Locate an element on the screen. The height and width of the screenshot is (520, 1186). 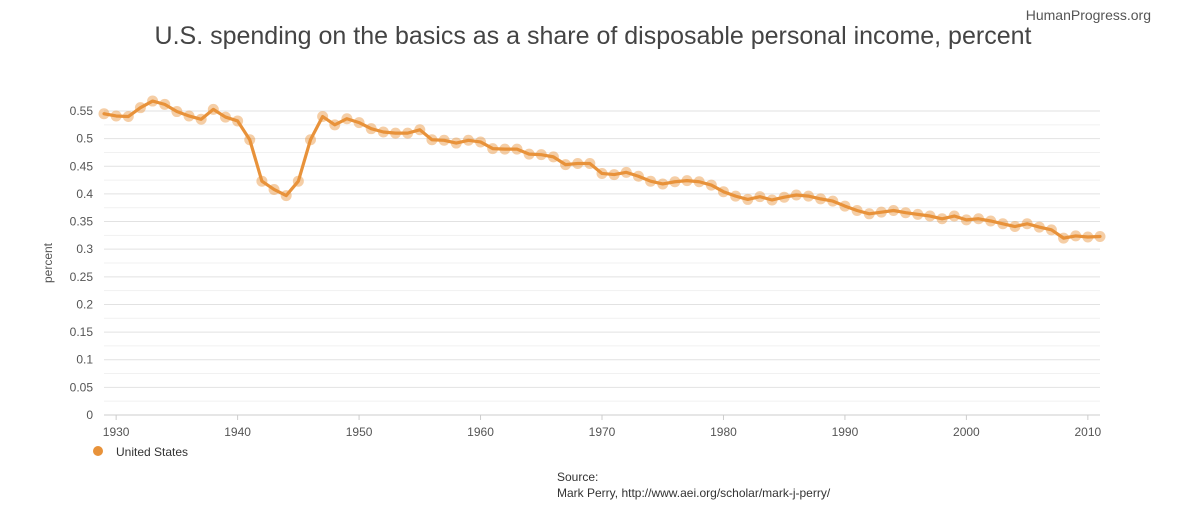
x-tick-label: 1940 is located at coordinates (237, 432).